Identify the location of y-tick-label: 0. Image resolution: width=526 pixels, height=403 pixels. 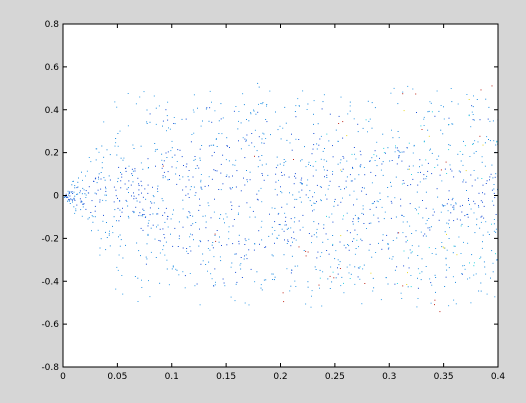
(56, 197).